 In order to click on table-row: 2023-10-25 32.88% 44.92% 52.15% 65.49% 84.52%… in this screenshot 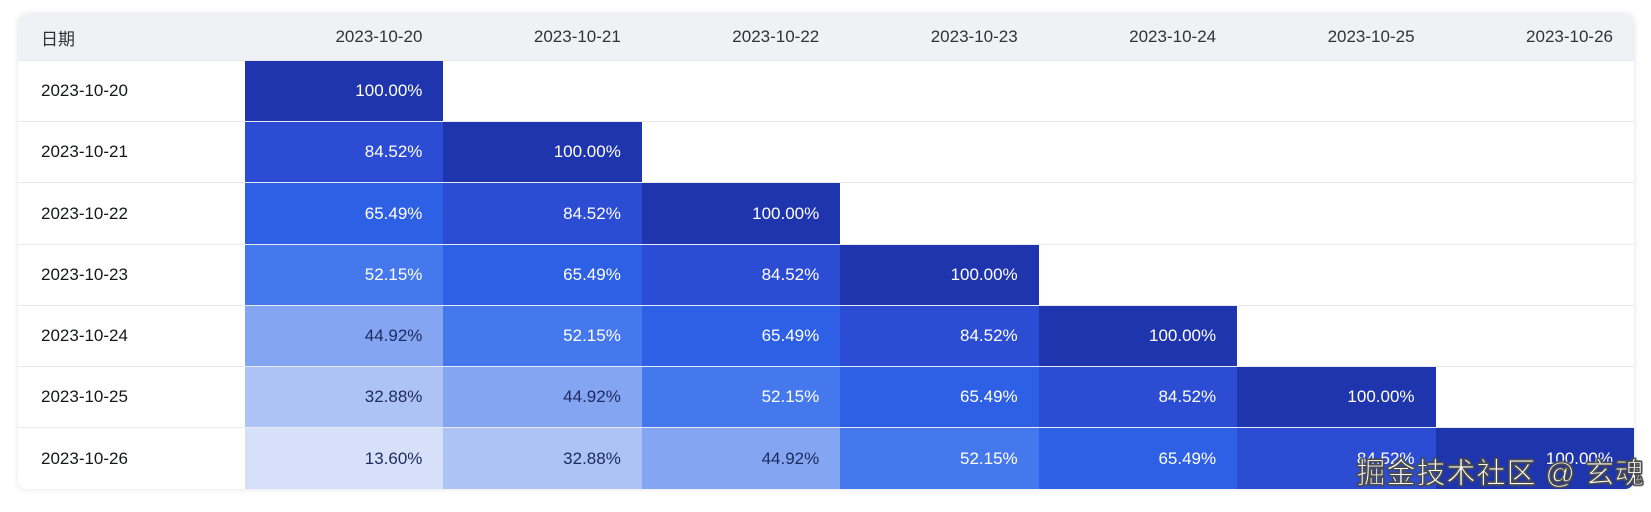, I will do `click(826, 397)`.